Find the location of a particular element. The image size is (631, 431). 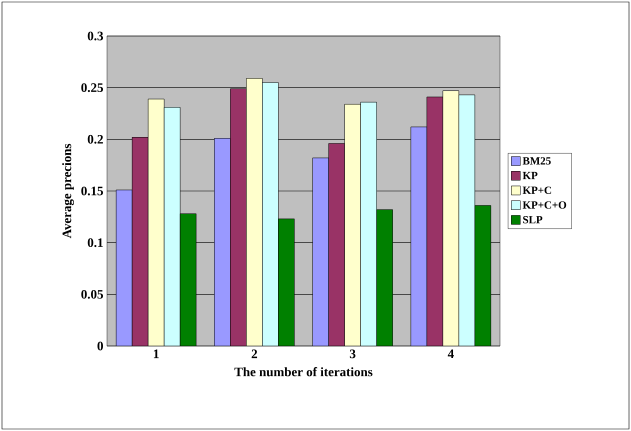

x-tick-label: 4 is located at coordinates (451, 354).